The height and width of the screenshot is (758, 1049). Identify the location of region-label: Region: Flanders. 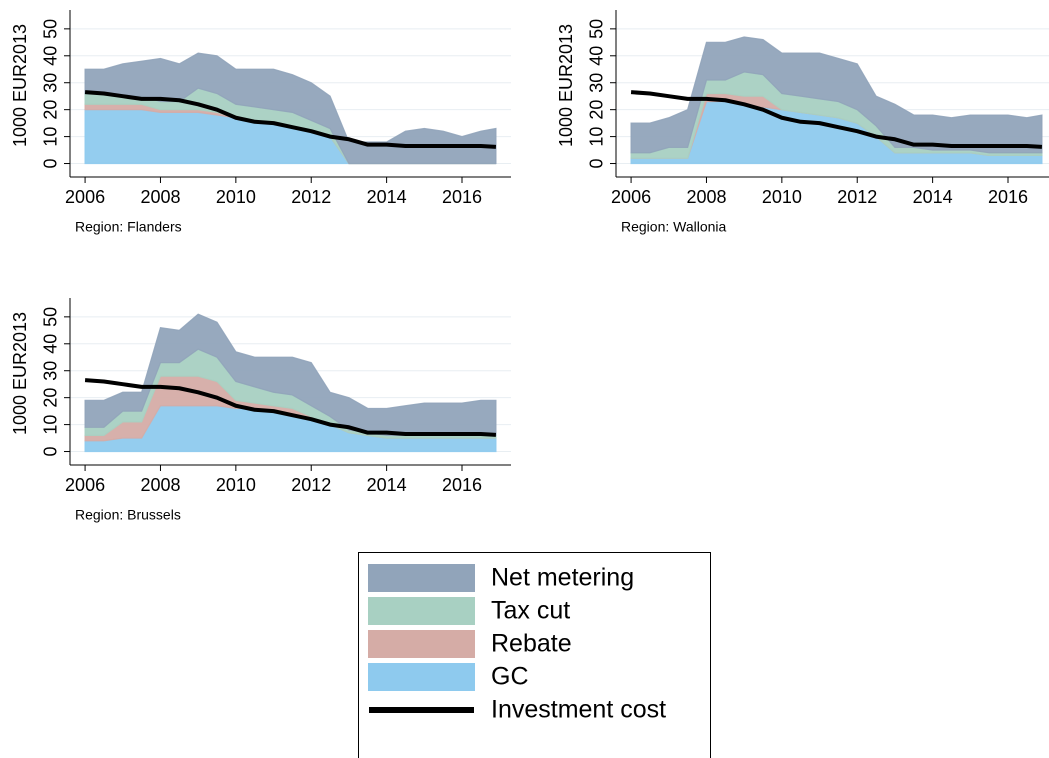
(128, 227).